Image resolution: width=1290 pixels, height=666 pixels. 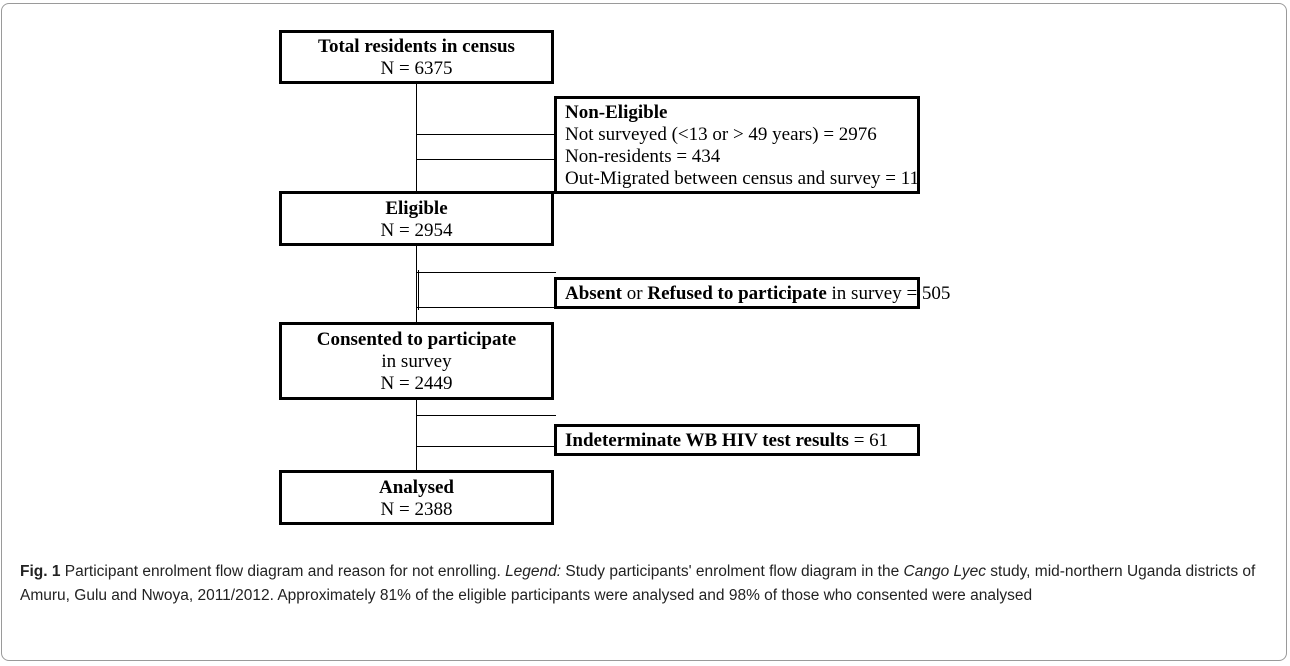 I want to click on non-eligible-title: Non-Eligible, so click(x=616, y=112).